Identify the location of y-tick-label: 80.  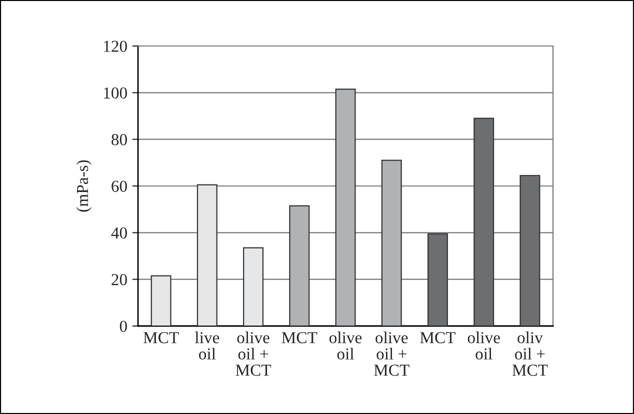
(119, 140).